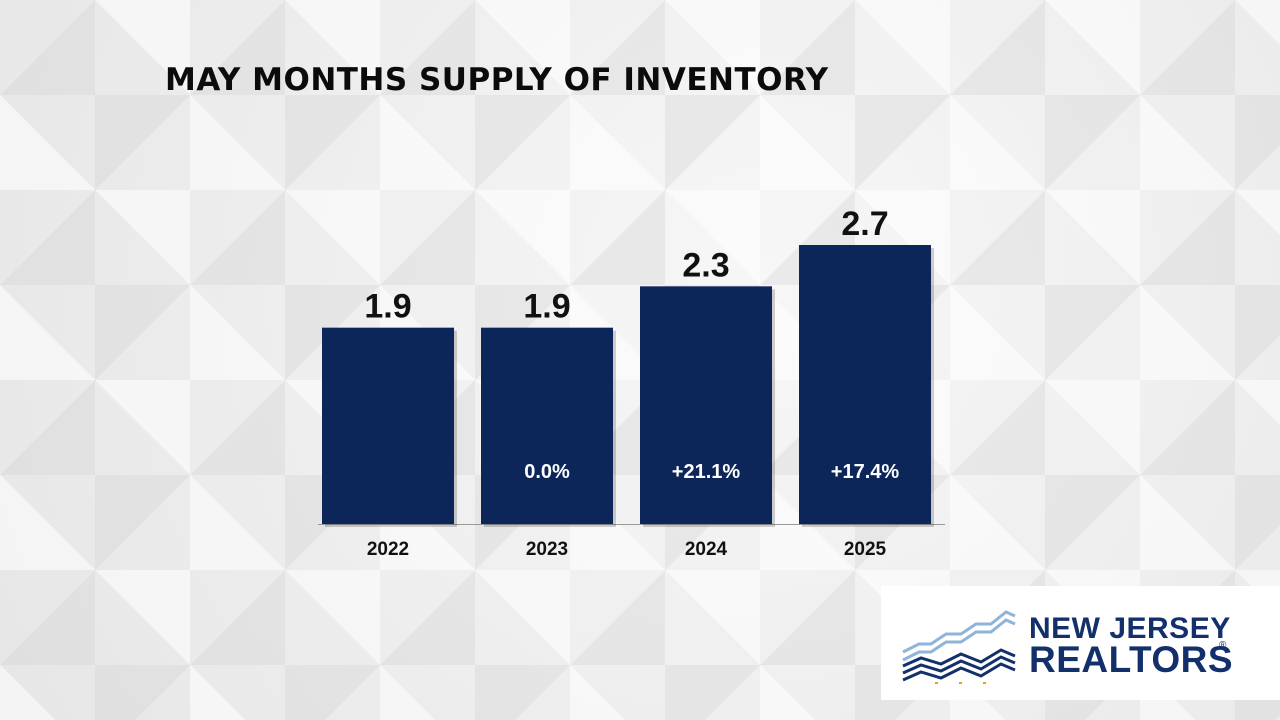  What do you see at coordinates (388, 425) in the screenshot?
I see `bar-2022` at bounding box center [388, 425].